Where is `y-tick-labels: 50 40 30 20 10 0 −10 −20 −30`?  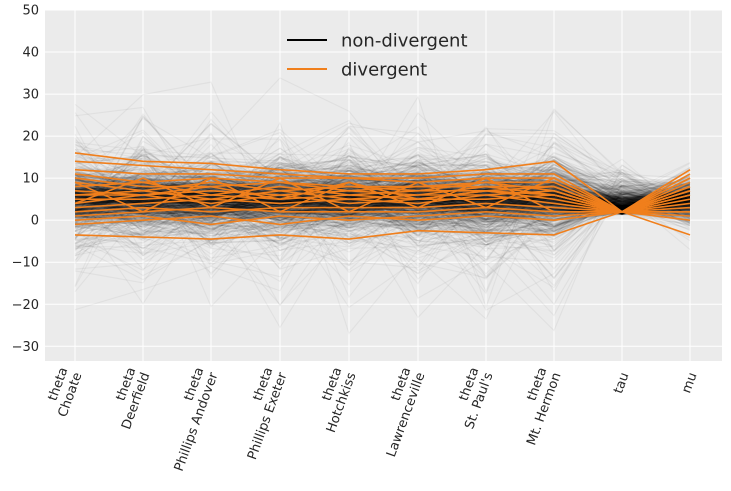
y-tick-labels: 50 40 30 20 10 0 −10 −20 −30 is located at coordinates (25, 179).